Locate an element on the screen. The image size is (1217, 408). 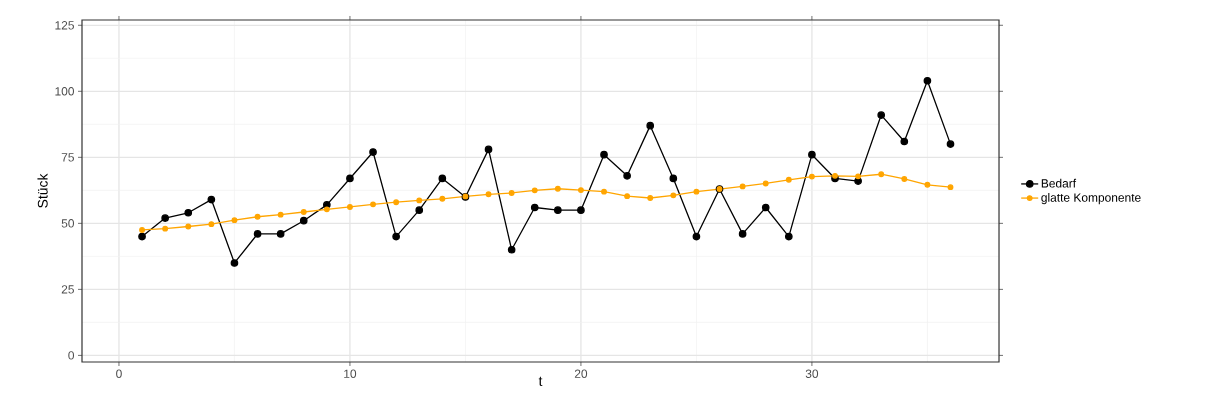
x-axis-title: t is located at coordinates (540, 381).